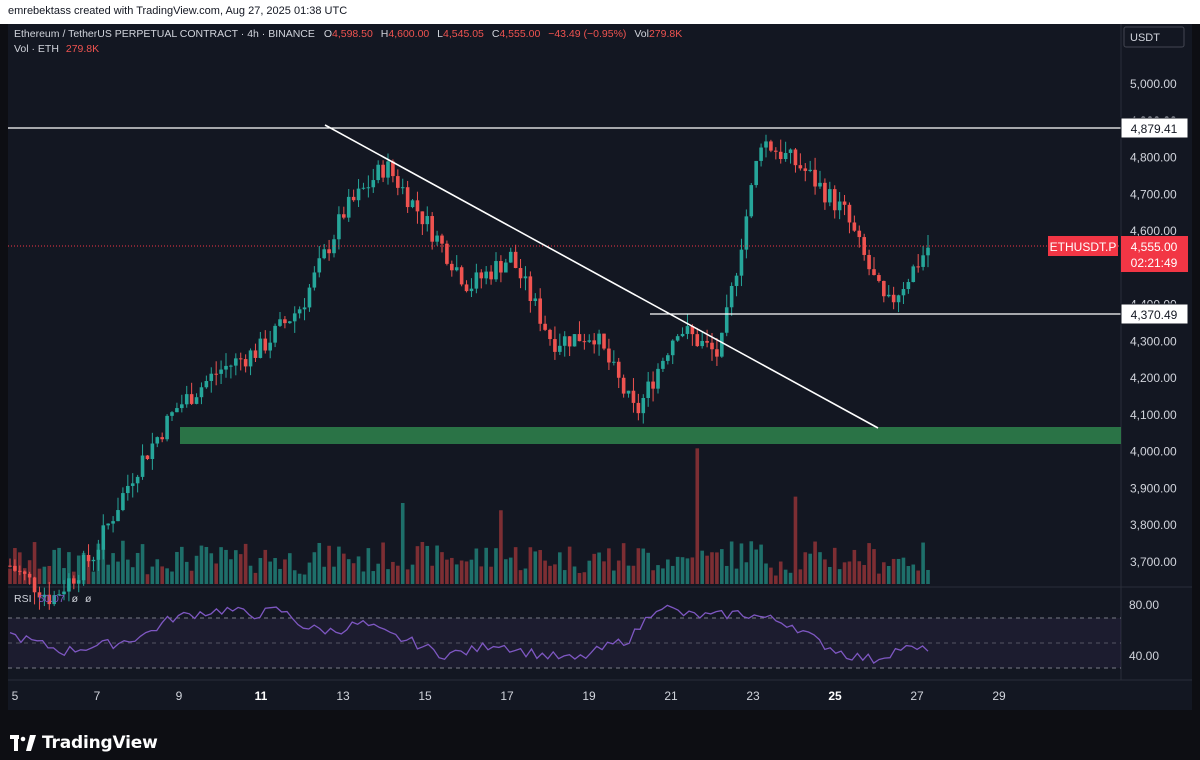 The height and width of the screenshot is (760, 1200). I want to click on price-tick-label: 3,800.00, so click(1153, 525).